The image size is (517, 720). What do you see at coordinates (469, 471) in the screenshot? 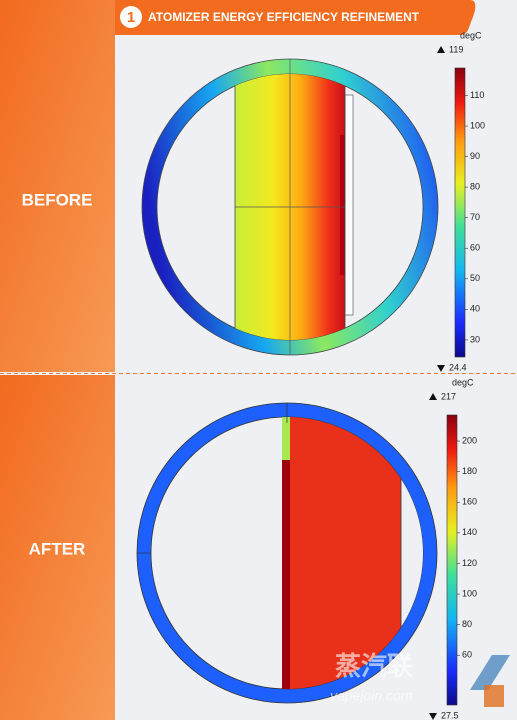
I see `colorbar-tick-label: 180` at bounding box center [469, 471].